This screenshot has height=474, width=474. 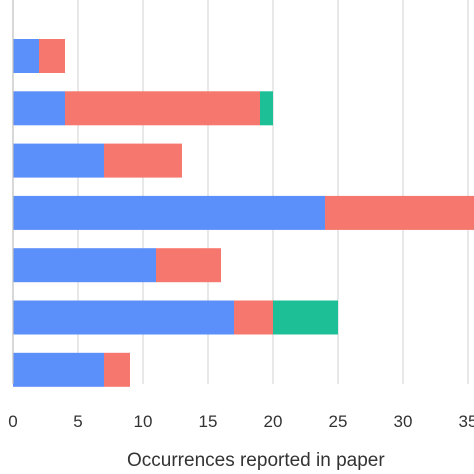 What do you see at coordinates (84, 265) in the screenshot?
I see `bar-row5-series1` at bounding box center [84, 265].